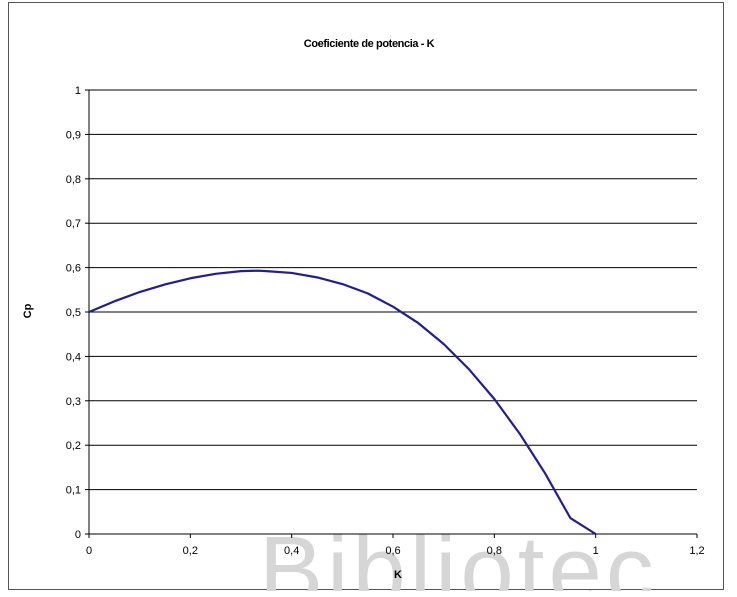 This screenshot has width=737, height=597. I want to click on x-tick-label: 0,6, so click(392, 551).